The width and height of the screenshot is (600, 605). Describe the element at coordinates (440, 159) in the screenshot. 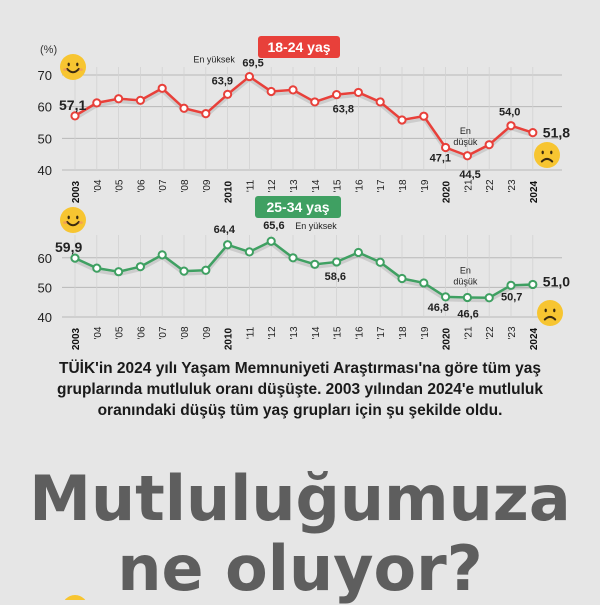

I see `data-label: 47,1` at that location.